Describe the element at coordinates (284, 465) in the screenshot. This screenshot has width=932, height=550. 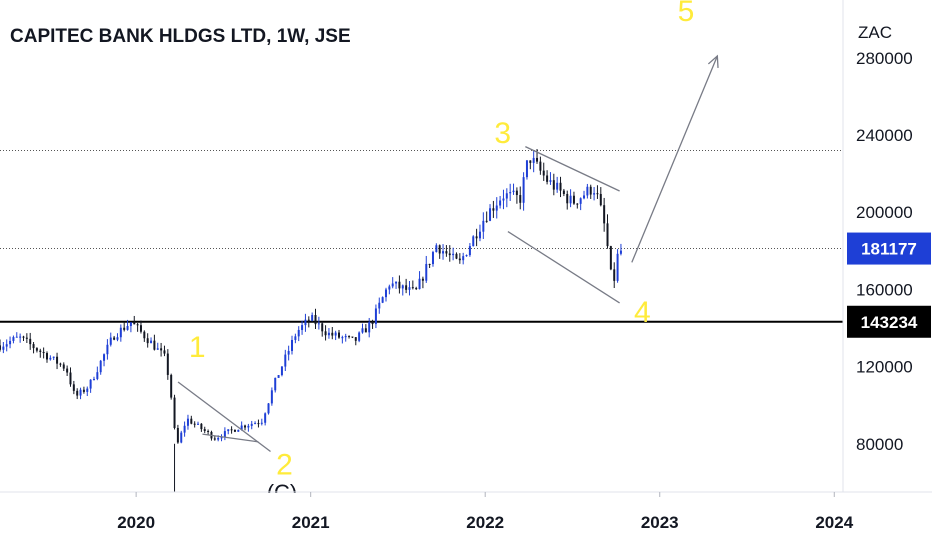
I see `wave-label: 2` at that location.